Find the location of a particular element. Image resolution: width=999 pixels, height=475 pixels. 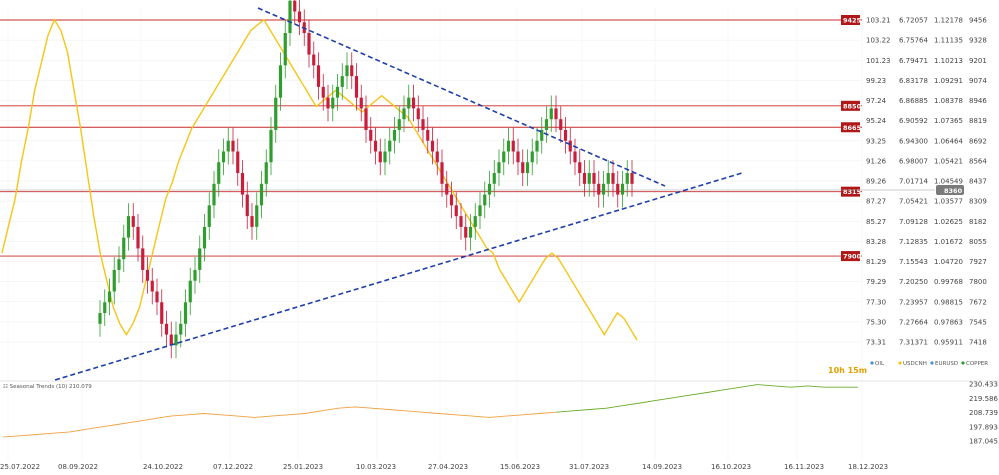

axis1-tick: 93.25 is located at coordinates (876, 141).